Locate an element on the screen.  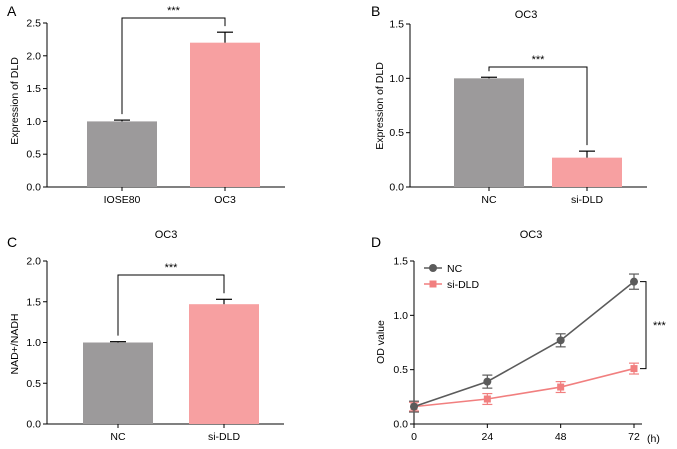
panel-b-xtick-label: NC is located at coordinates (489, 200).